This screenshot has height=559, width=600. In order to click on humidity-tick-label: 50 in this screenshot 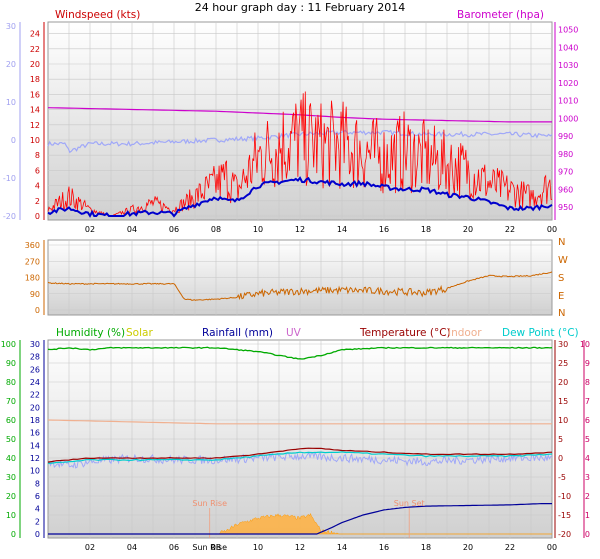, I will do `click(11, 439)`.